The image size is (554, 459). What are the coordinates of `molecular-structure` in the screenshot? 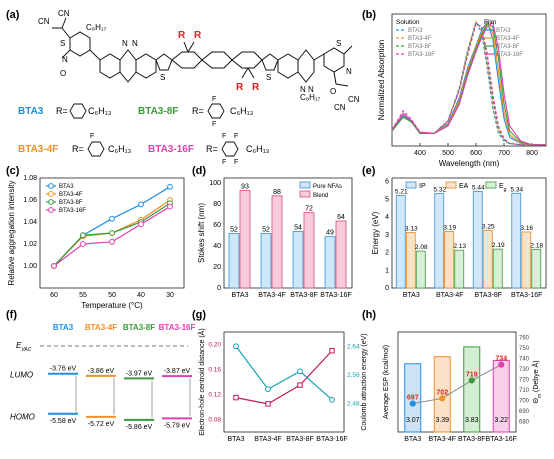 It's located at (202, 52).